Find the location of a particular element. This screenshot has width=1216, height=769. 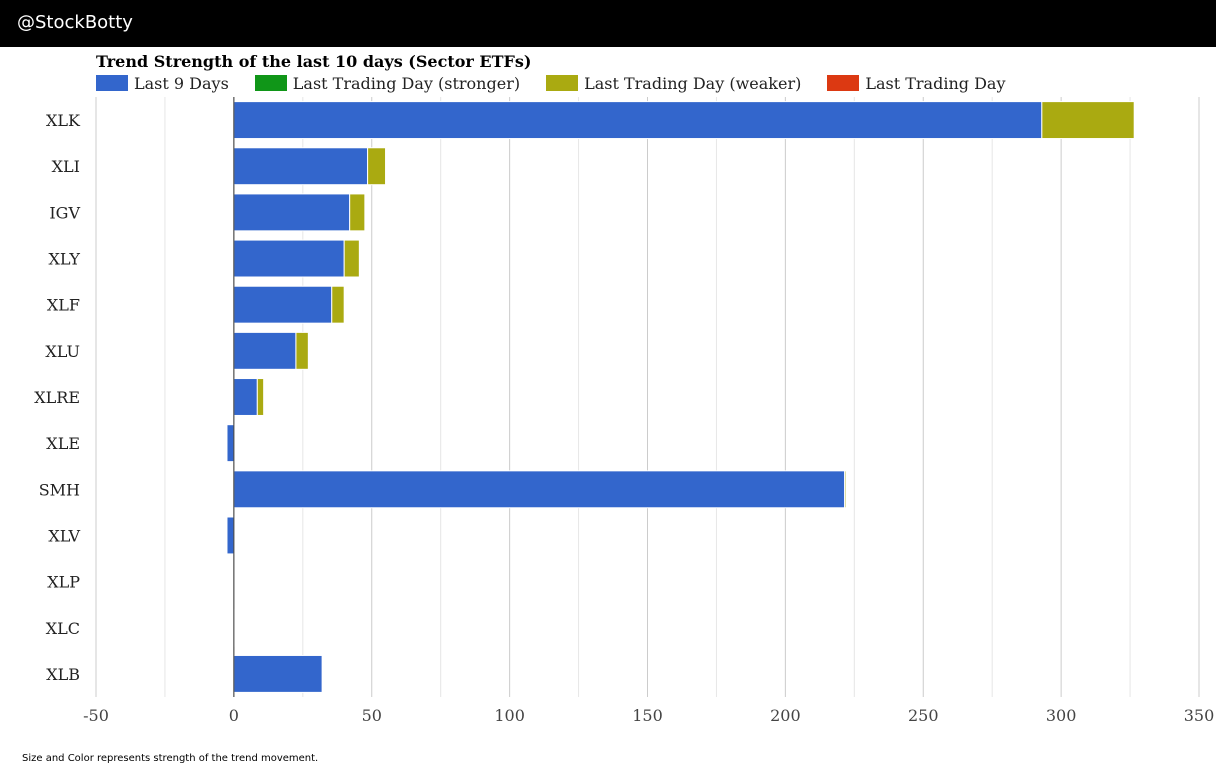

legend-label-last-day: Last Trading Day is located at coordinates (935, 83).